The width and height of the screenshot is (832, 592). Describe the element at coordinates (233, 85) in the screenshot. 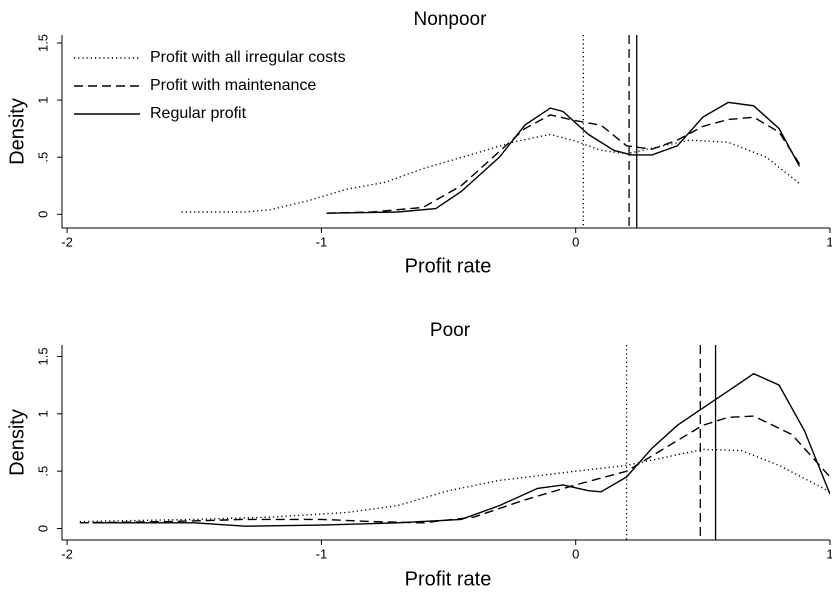

I see `legend-label: Profit with maintenance` at that location.